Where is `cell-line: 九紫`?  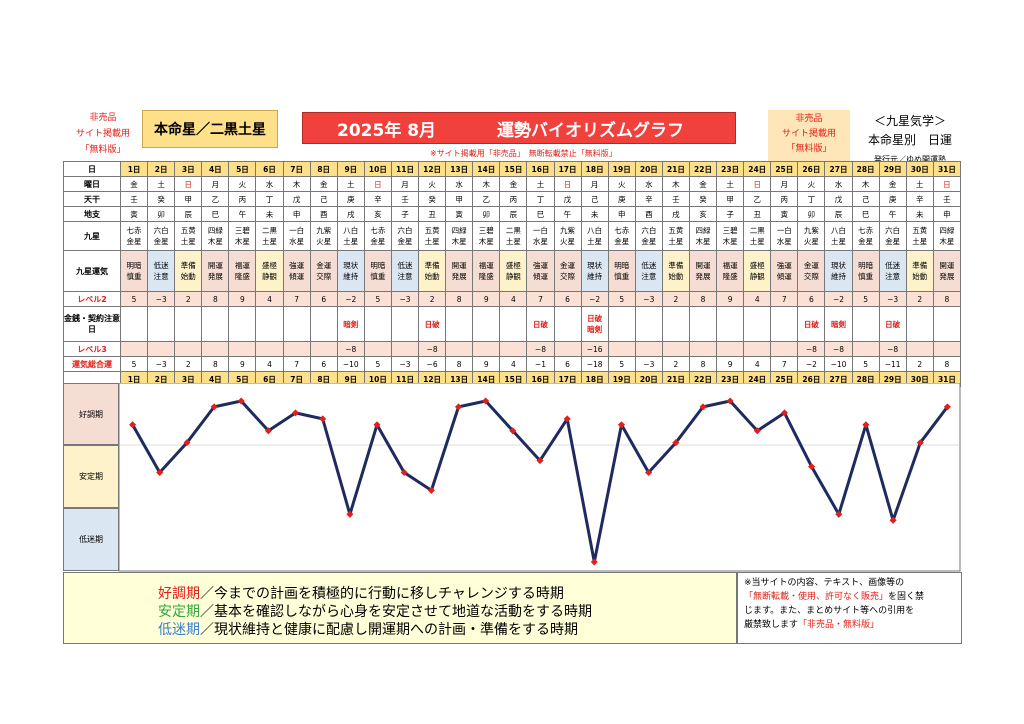 cell-line: 九紫 is located at coordinates (811, 230).